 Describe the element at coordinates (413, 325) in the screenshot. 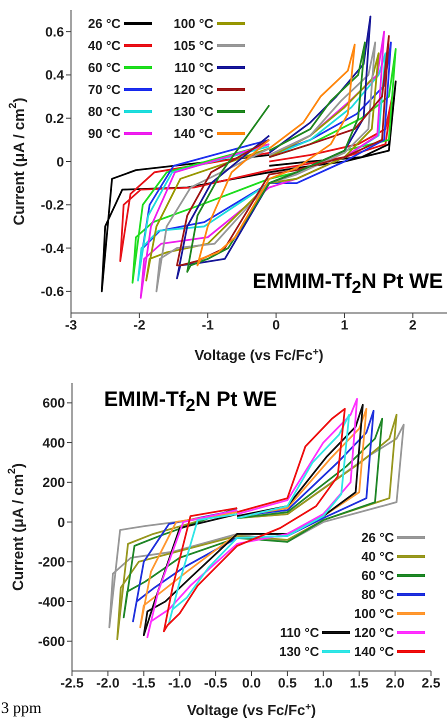

I see `x-tick-label: 2` at that location.